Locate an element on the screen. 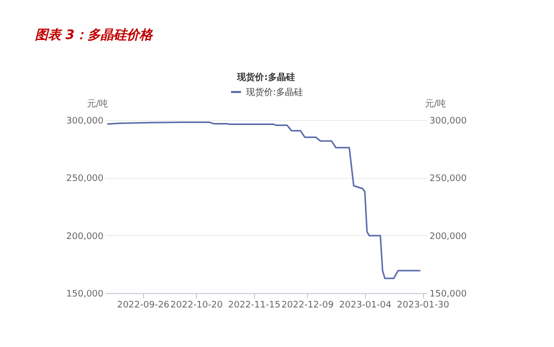  y-tick-label: 250,000 is located at coordinates (85, 179).